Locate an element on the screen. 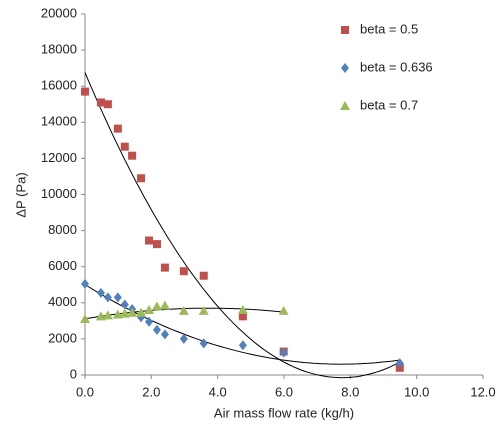  y-tick-label: 18000 is located at coordinates (59, 49).